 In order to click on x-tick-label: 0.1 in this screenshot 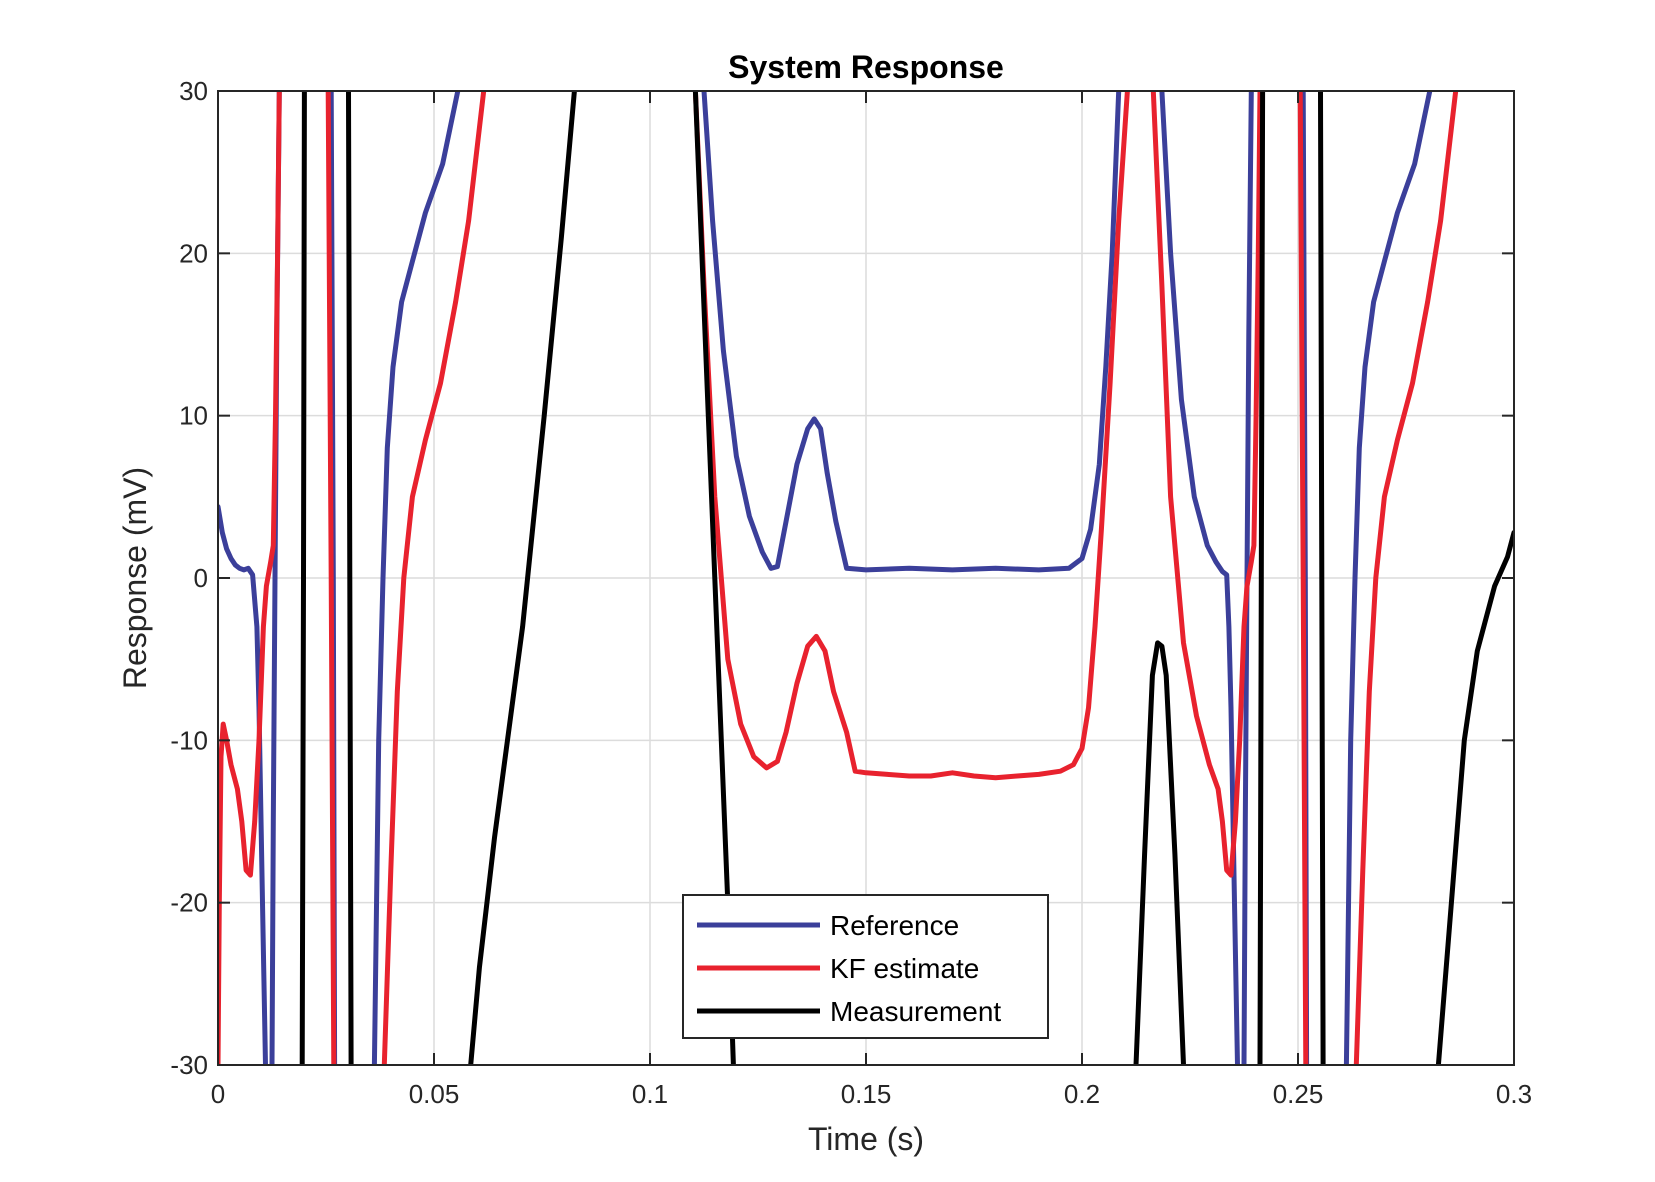, I will do `click(650, 1094)`.